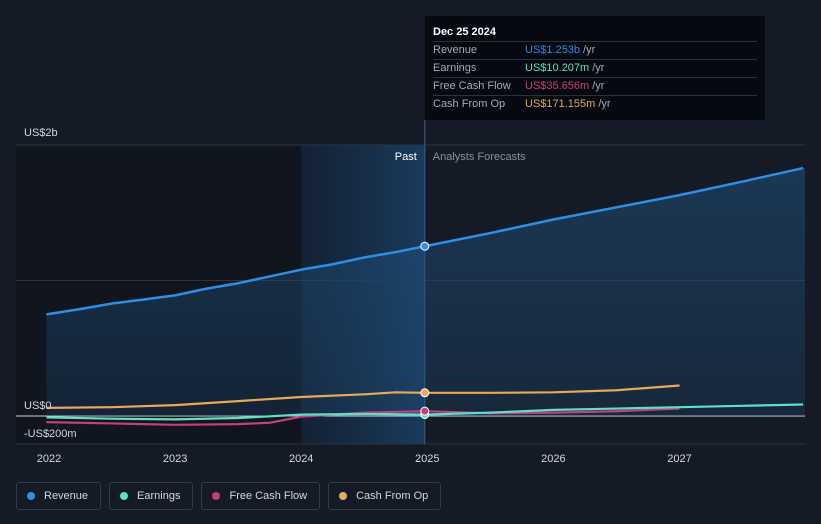 Image resolution: width=821 pixels, height=524 pixels. What do you see at coordinates (301, 459) in the screenshot?
I see `x-tick-label: 2024` at bounding box center [301, 459].